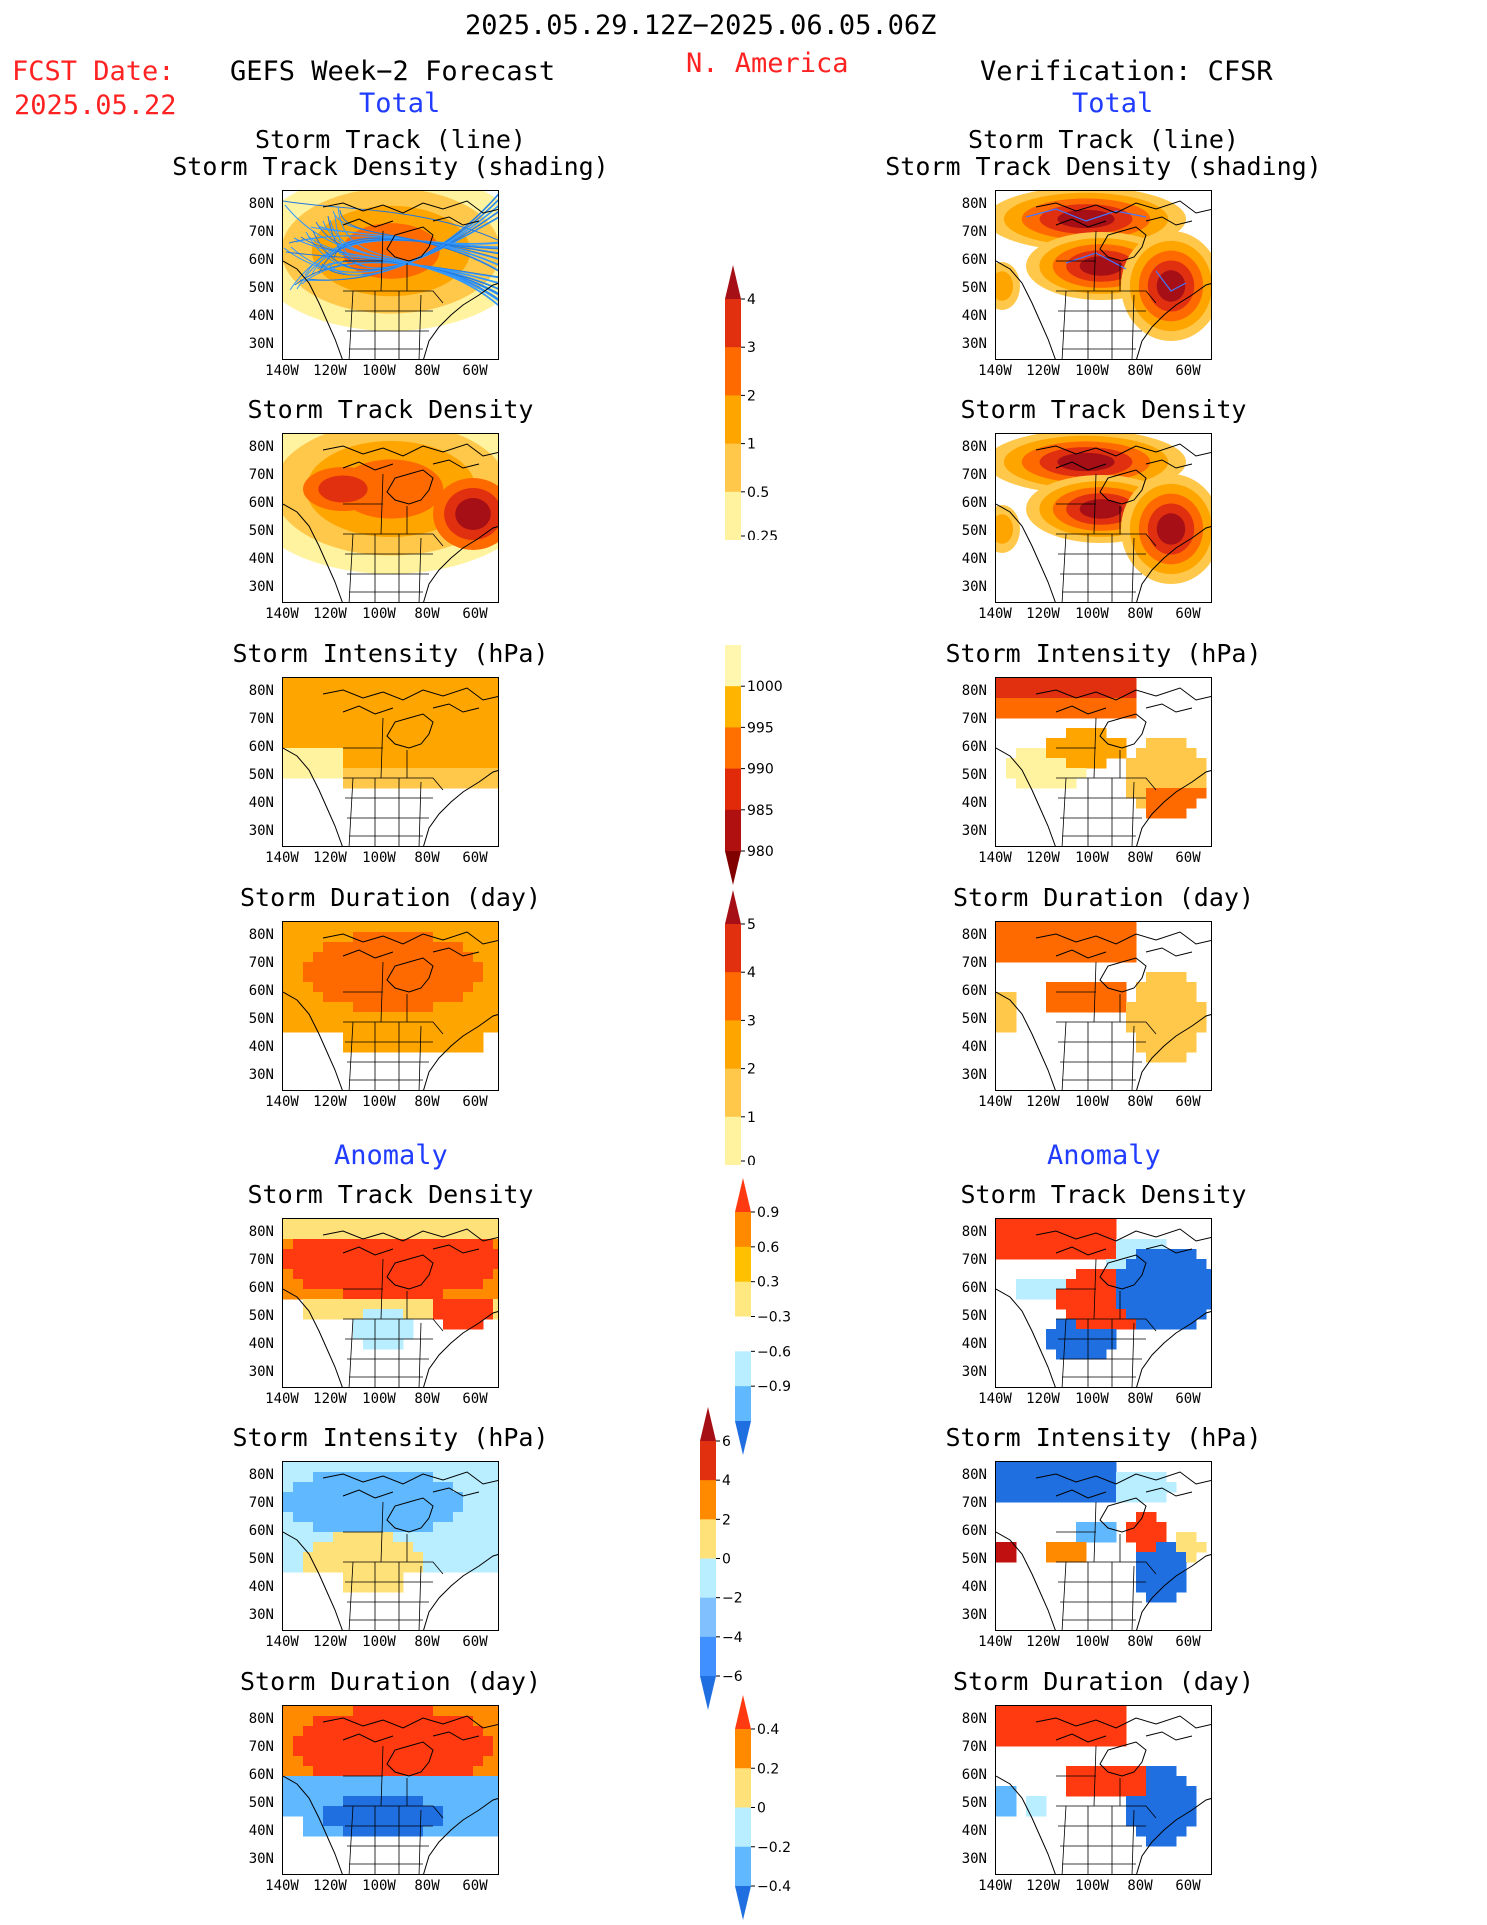 This screenshot has height=1925, width=1487. I want to click on panel-title-forecast-intensity-0: Storm Intensity (hPa), so click(390, 653).